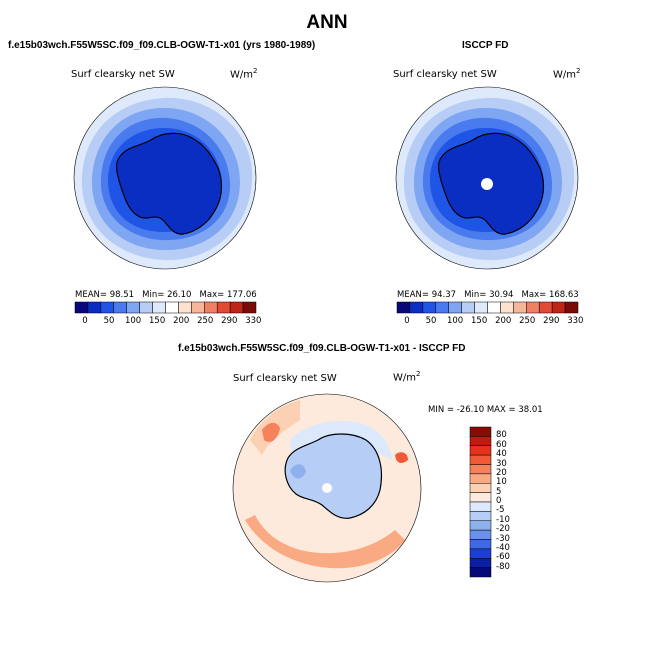 Image resolution: width=654 pixels, height=654 pixels. Describe the element at coordinates (488, 295) in the screenshot. I see `panel2-stats: MEAN= 94.37 Min= 30.94 Max= 168.63` at that location.